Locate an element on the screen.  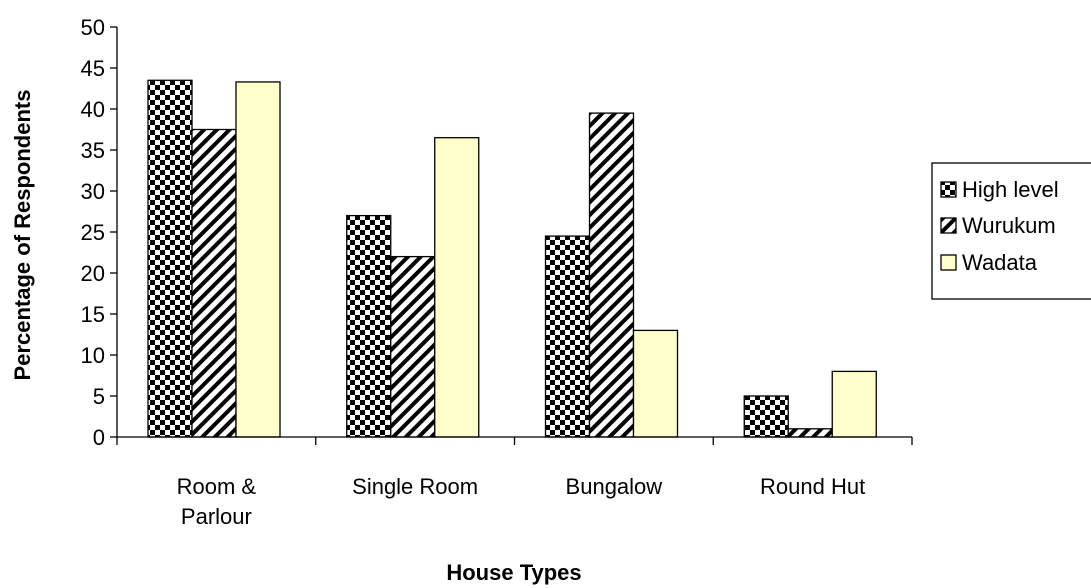
legend-box is located at coordinates (1011, 231).